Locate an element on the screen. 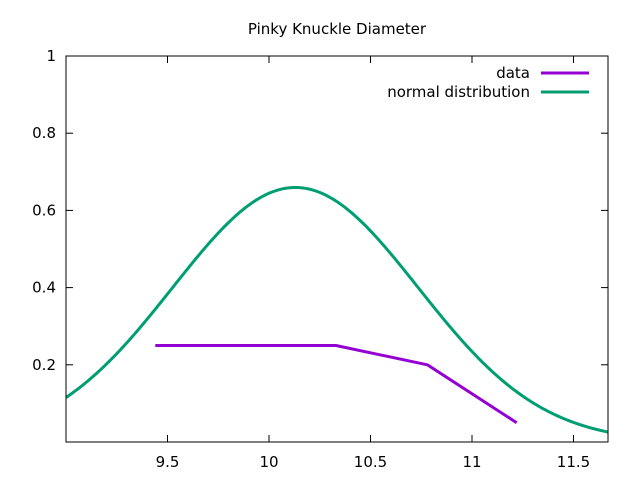 The height and width of the screenshot is (480, 640). y-tick-label: 0.6 is located at coordinates (44, 210).